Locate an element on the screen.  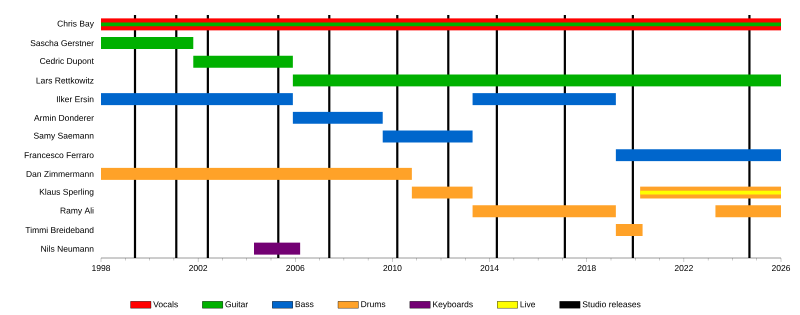
y-tick-label: Ramy Ali is located at coordinates (77, 211).